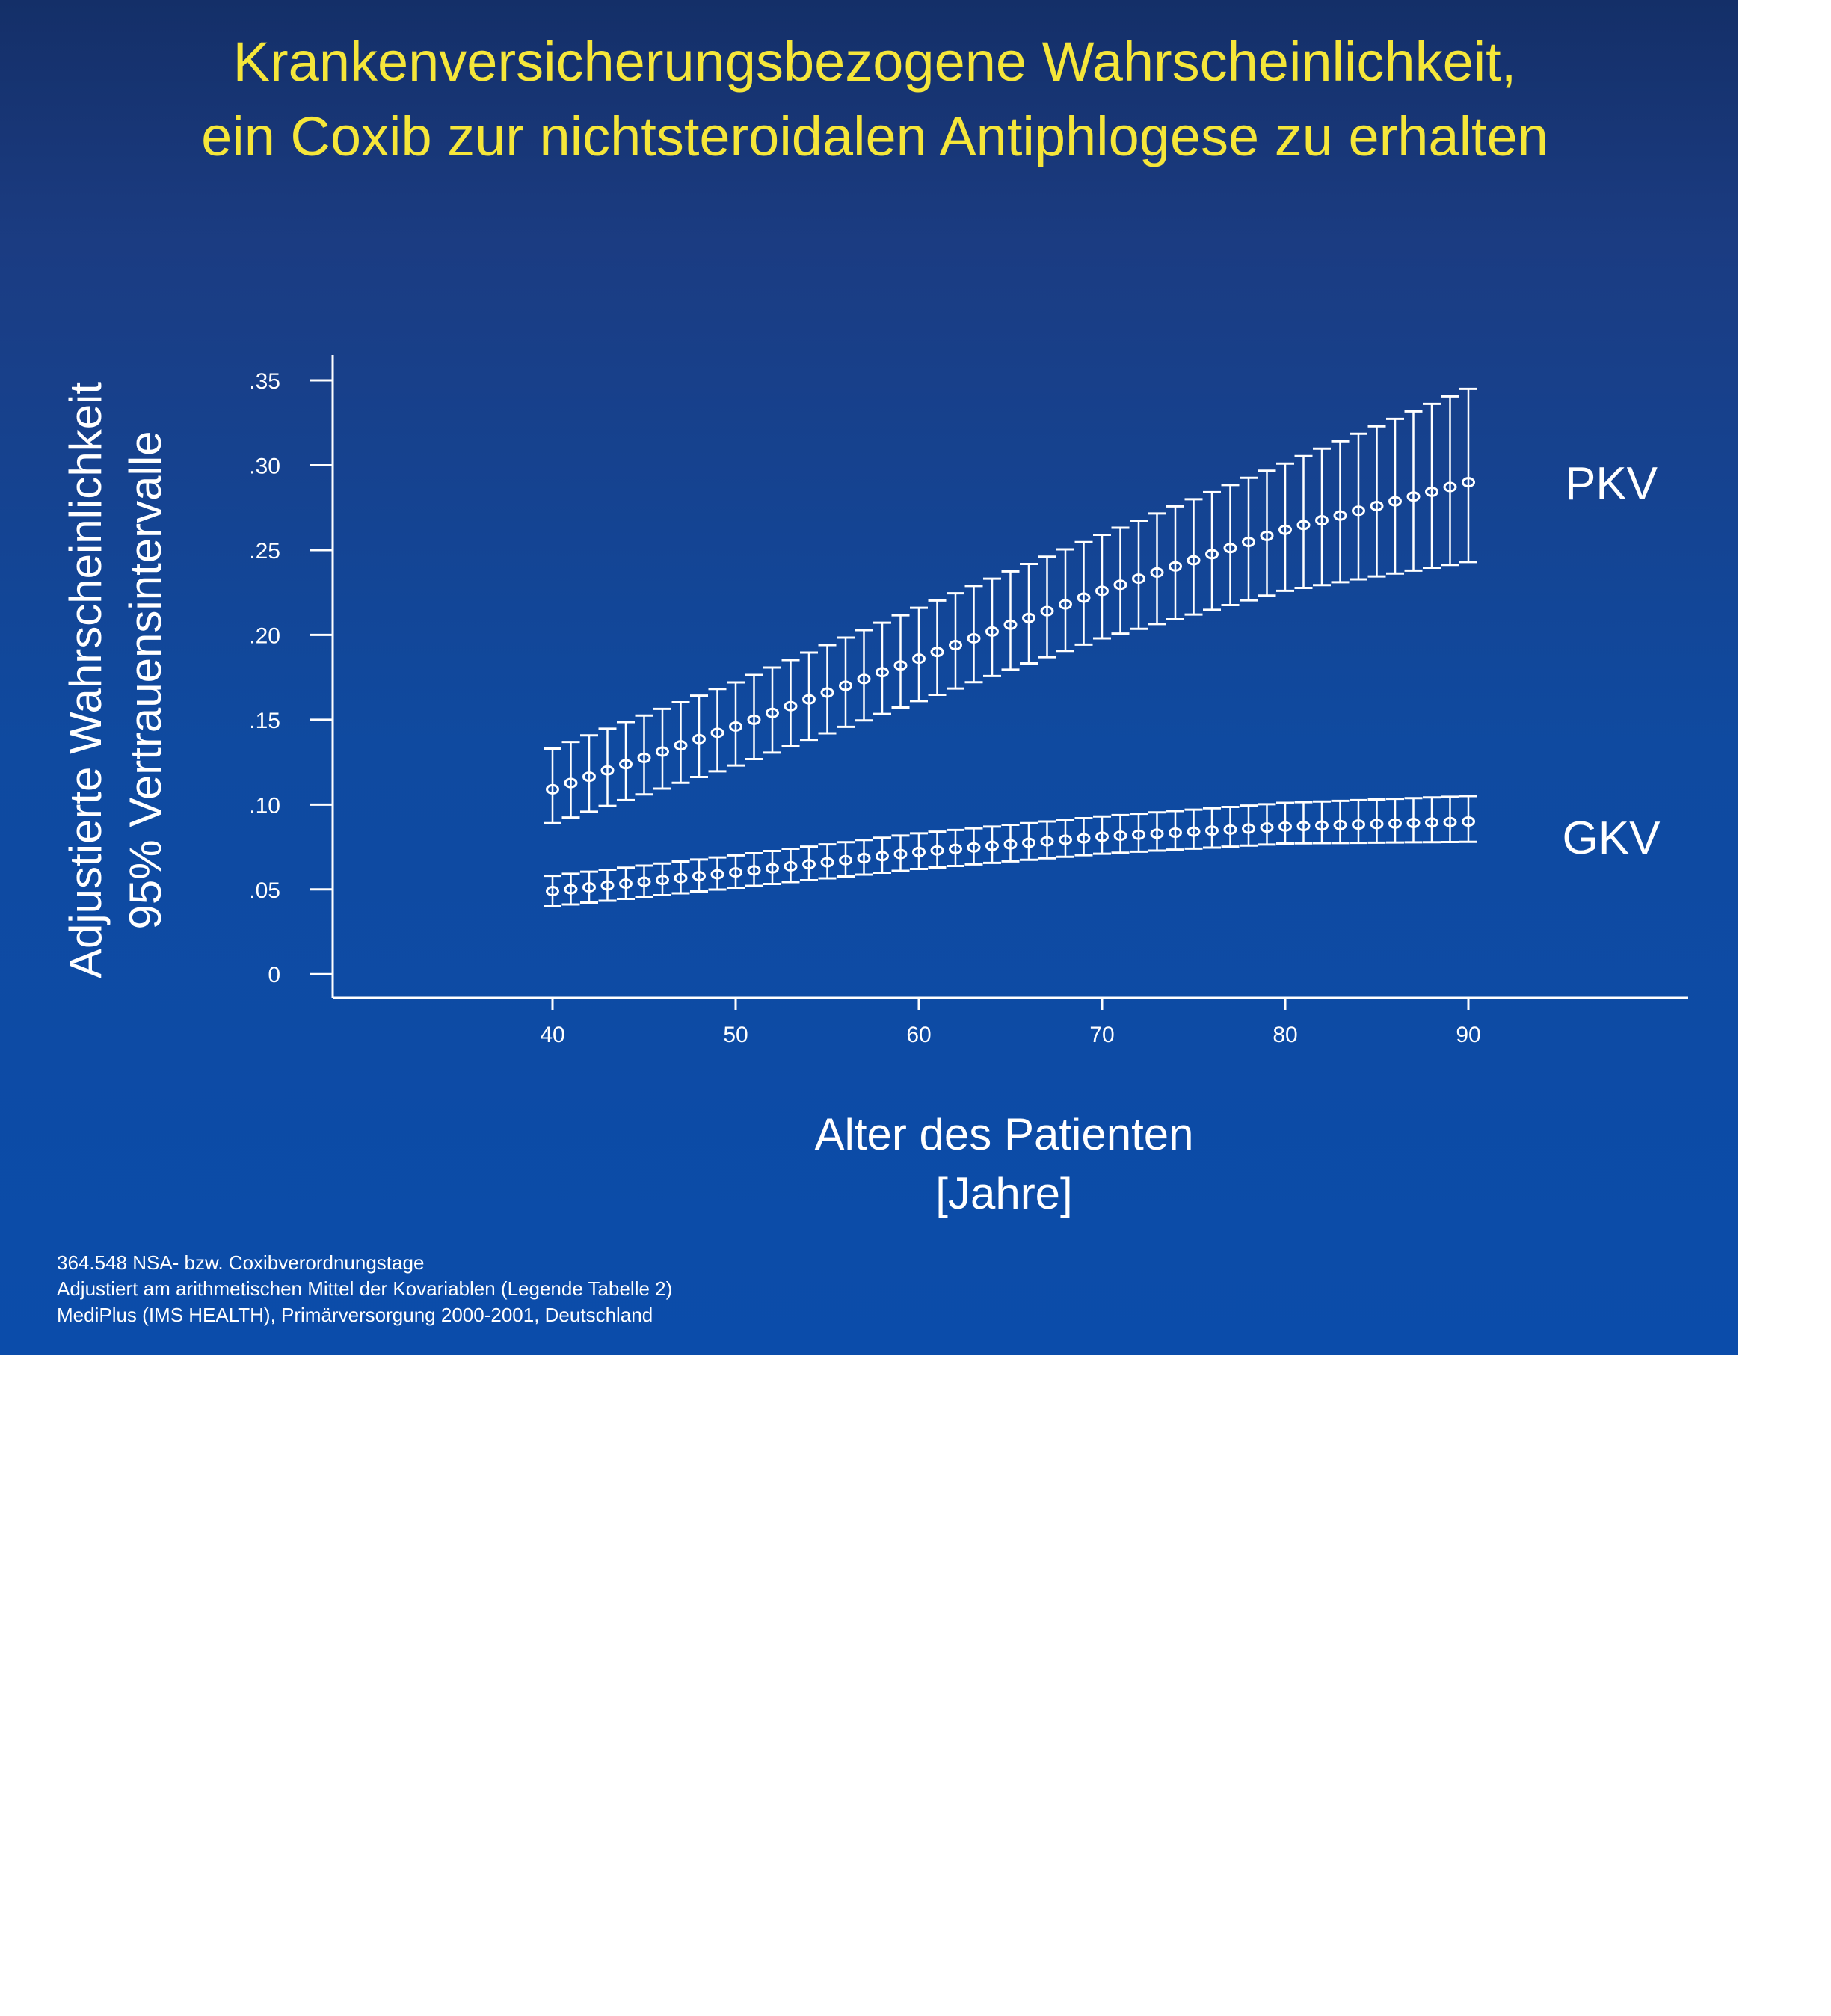 The height and width of the screenshot is (2016, 1831). Describe the element at coordinates (264, 721) in the screenshot. I see `y-tick-label: .15` at that location.